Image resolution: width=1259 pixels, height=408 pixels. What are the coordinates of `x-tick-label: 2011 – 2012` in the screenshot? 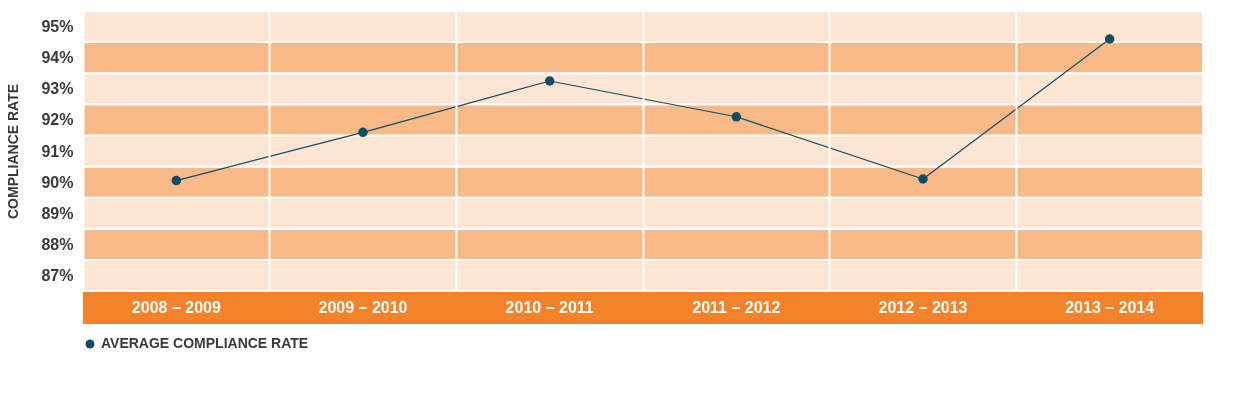 It's located at (736, 307).